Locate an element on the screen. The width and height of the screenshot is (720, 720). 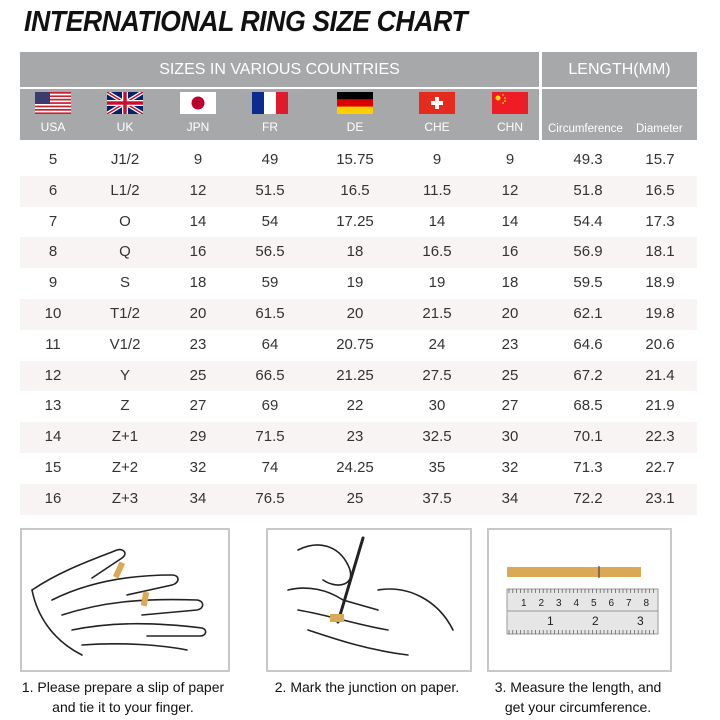
table-row: 12 Y 25 66.5 21.25 27.5 25 67.2 21.4 is located at coordinates (358, 376).